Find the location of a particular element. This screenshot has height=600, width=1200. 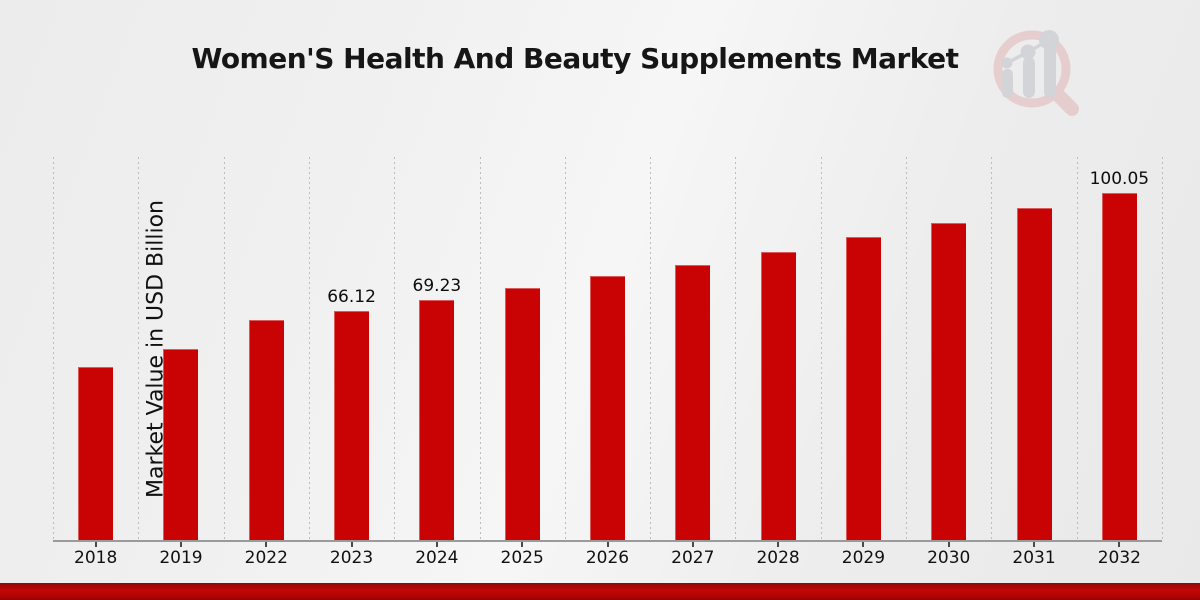

x-tick-label-2019: 2019 is located at coordinates (181, 558).